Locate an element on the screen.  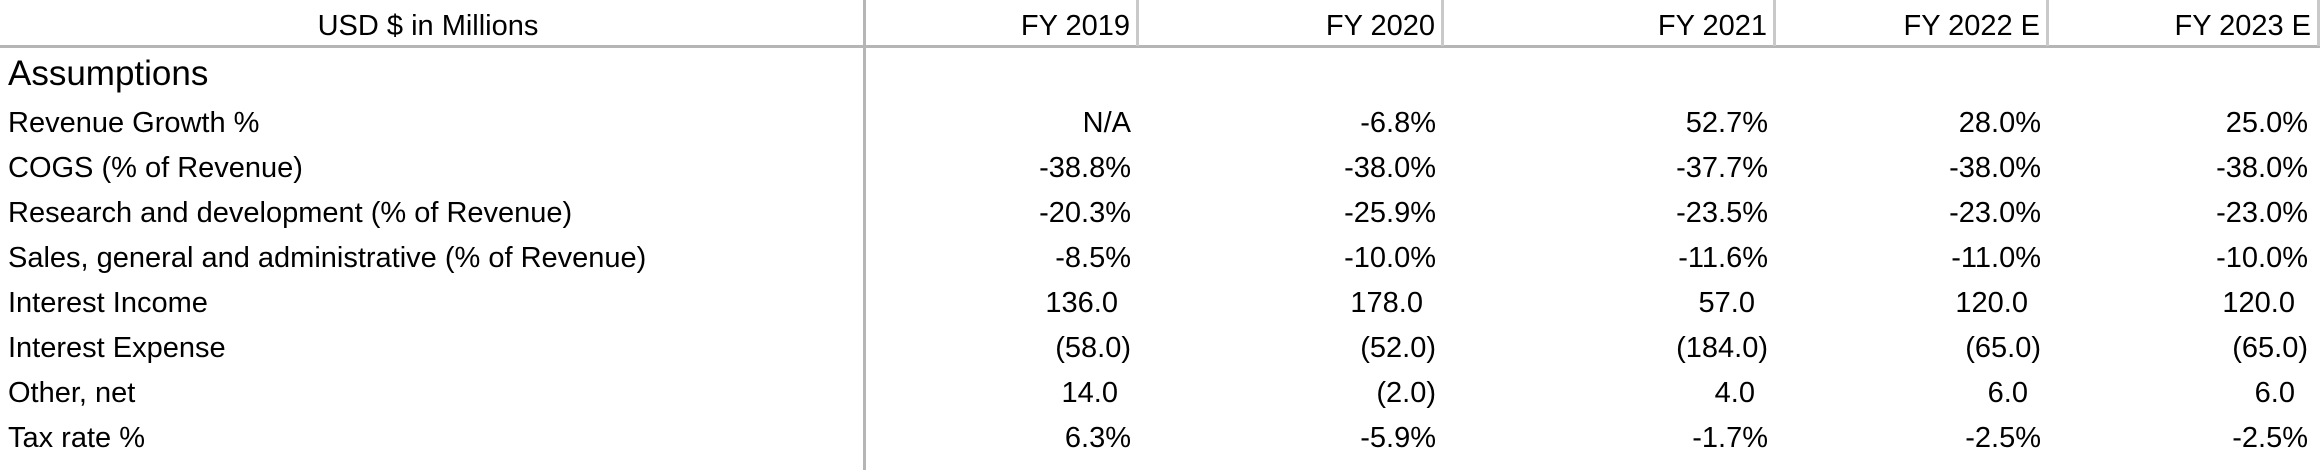
cell-value: 57.0 is located at coordinates (1726, 303).